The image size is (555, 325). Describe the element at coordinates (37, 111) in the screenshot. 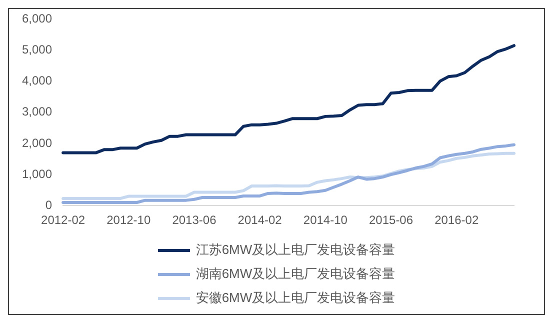

I see `y-tick-label: 3,000` at that location.